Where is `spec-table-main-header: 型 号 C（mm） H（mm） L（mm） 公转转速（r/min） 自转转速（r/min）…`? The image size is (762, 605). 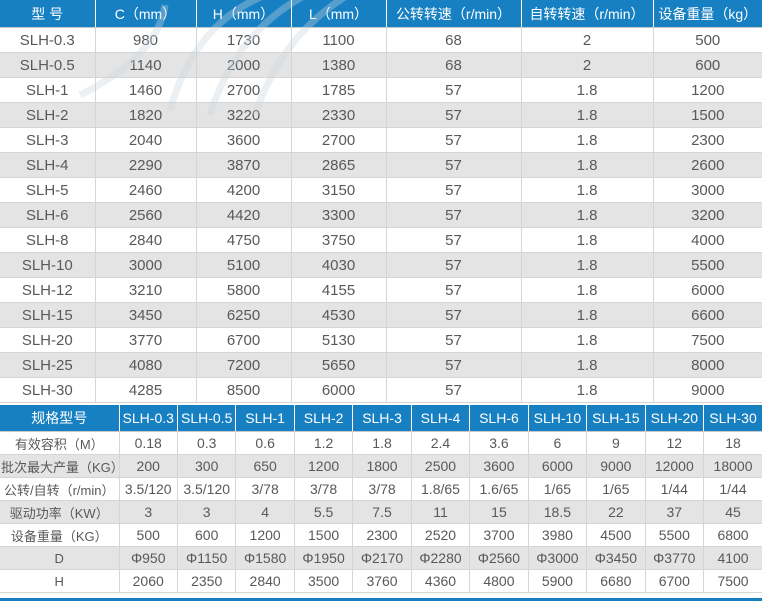 spec-table-main-header: 型 号 C（mm） H（mm） L（mm） 公转转速（r/min） 自转转速（r/min）… is located at coordinates (381, 14).